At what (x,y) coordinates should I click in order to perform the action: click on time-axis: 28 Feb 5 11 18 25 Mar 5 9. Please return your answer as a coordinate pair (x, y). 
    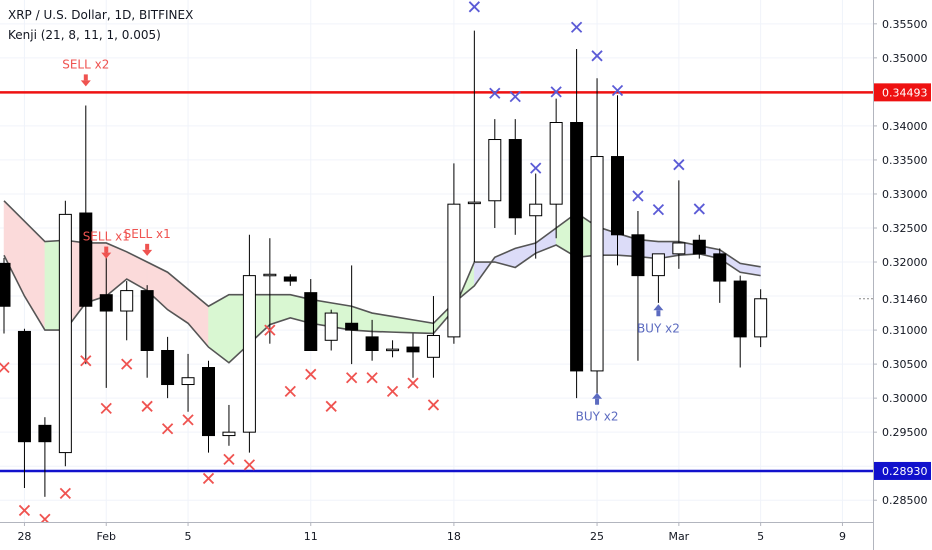
    Looking at the image, I should click on (436, 536).